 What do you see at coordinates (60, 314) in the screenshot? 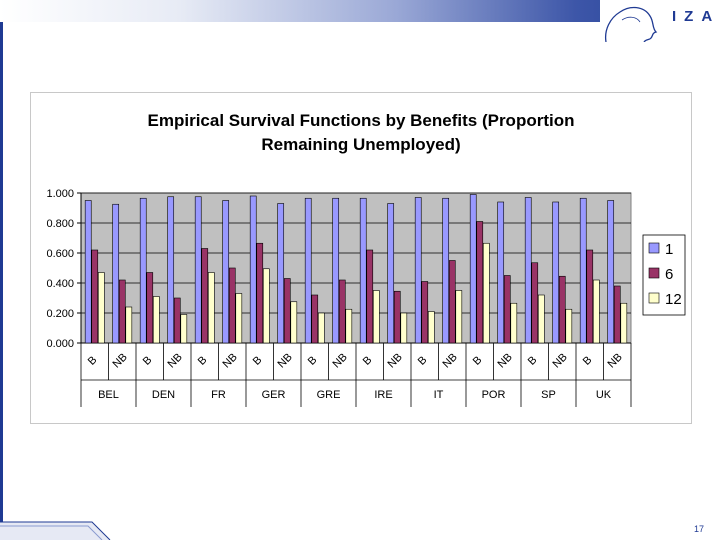
I see `y-tick-label: 0.200` at bounding box center [60, 314].